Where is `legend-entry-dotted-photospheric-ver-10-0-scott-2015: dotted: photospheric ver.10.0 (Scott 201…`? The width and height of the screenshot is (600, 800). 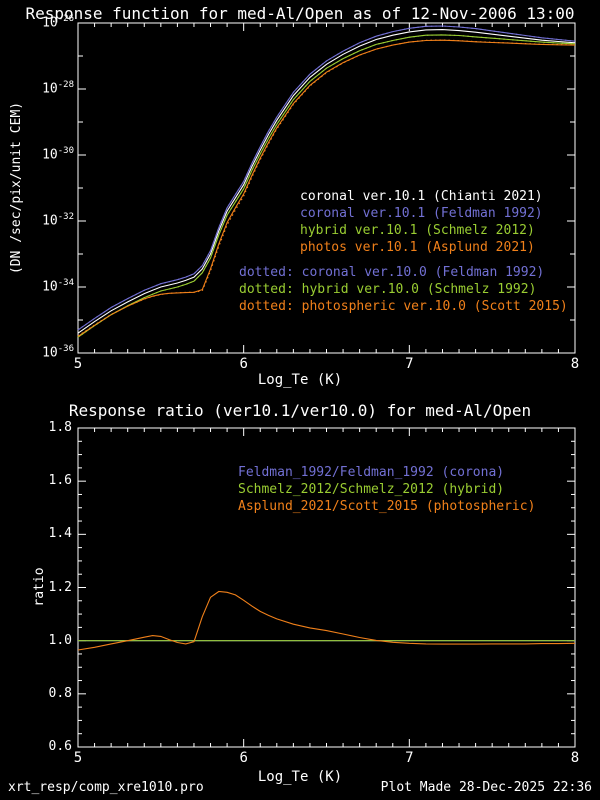
legend-entry-dotted-photospheric-ver-10-0-scott-2015: dotted: photospheric ver.10.0 (Scott 201… is located at coordinates (403, 306).